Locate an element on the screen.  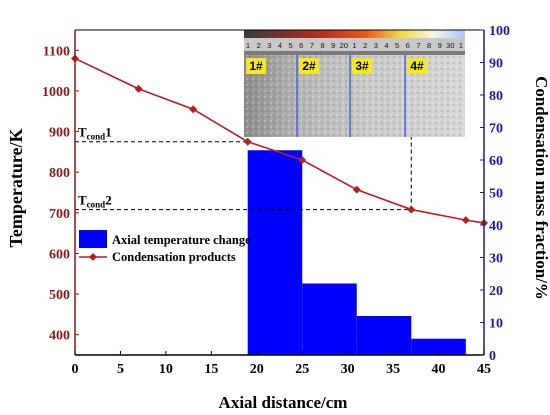
y-left-tick-label: 800 is located at coordinates (59, 173).